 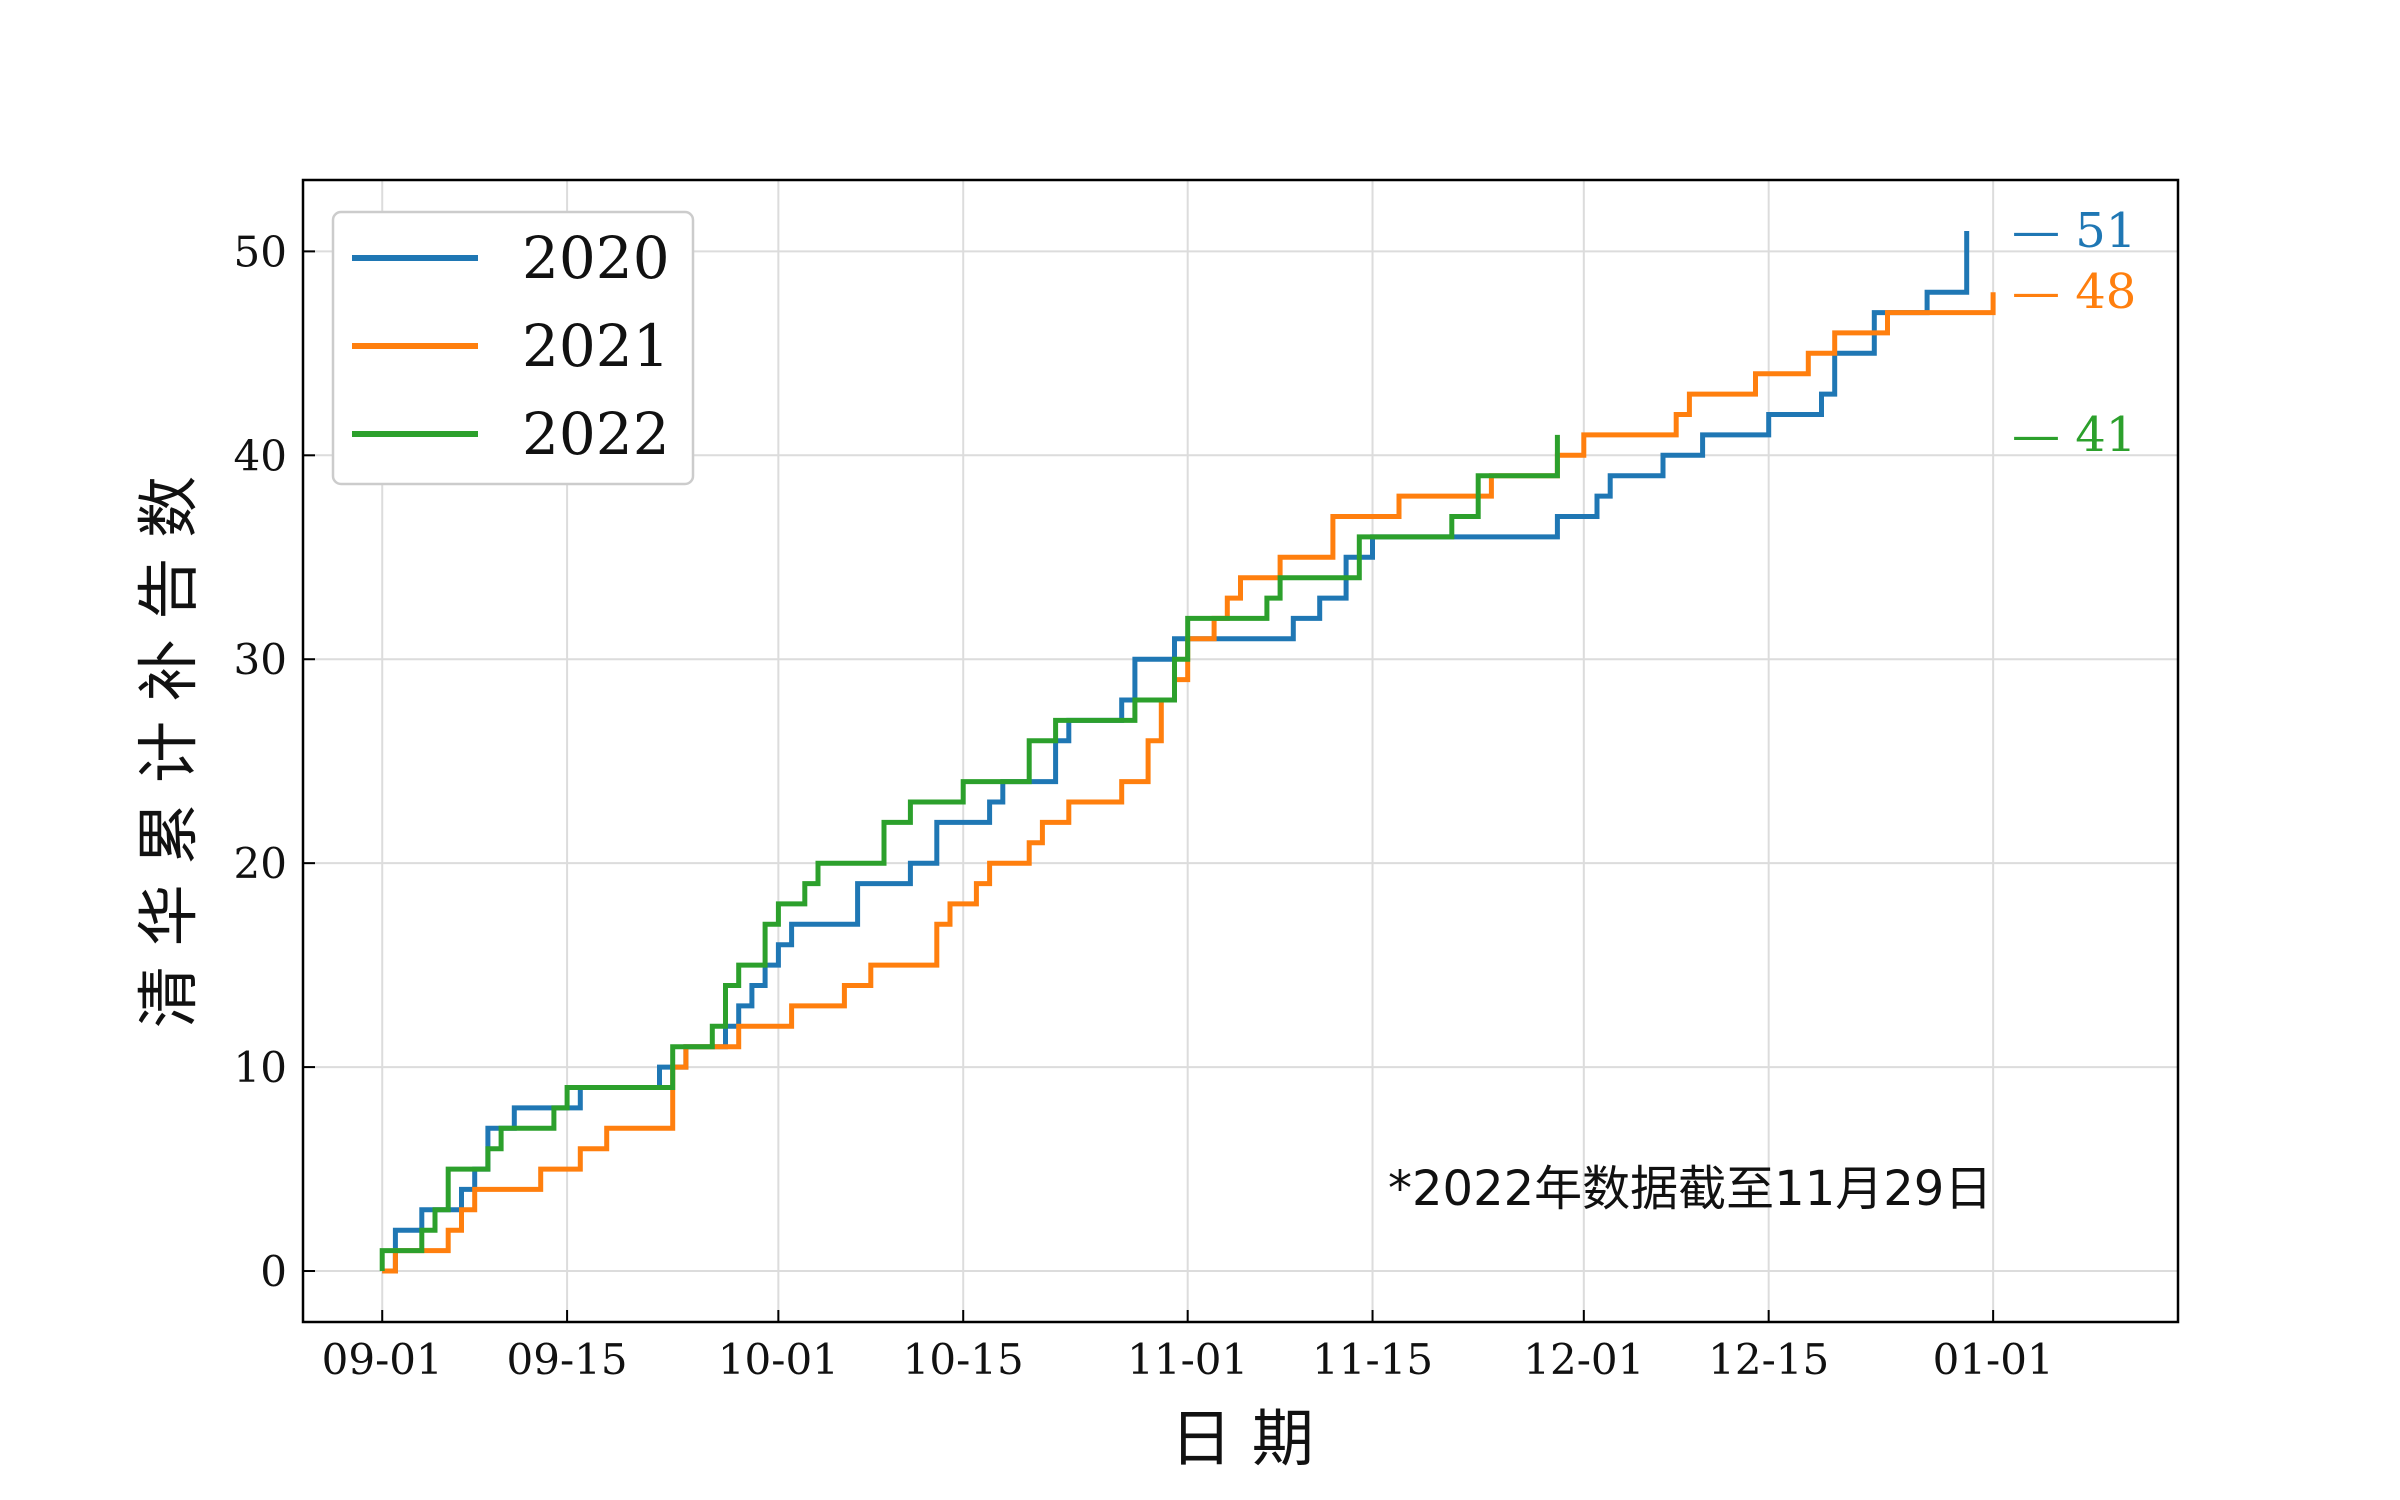 What do you see at coordinates (567, 1359) in the screenshot?
I see `x-tick-label: 09-15` at bounding box center [567, 1359].